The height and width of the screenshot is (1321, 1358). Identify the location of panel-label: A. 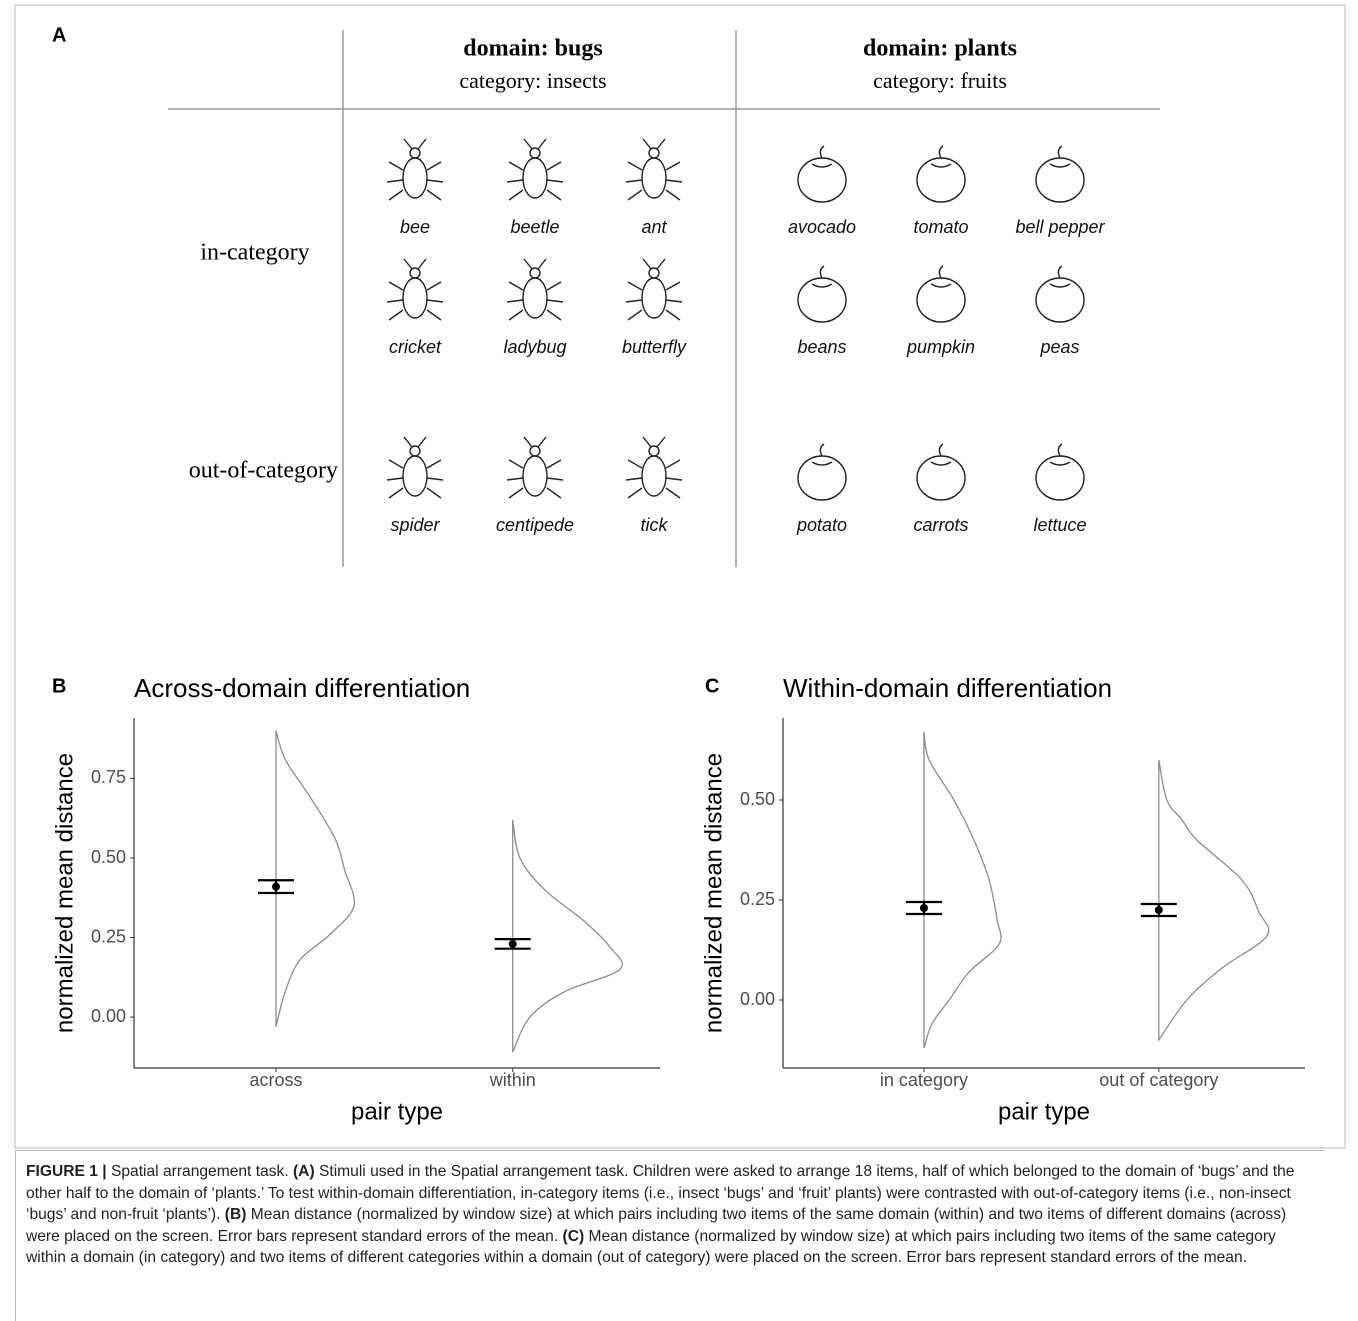
(59, 35).